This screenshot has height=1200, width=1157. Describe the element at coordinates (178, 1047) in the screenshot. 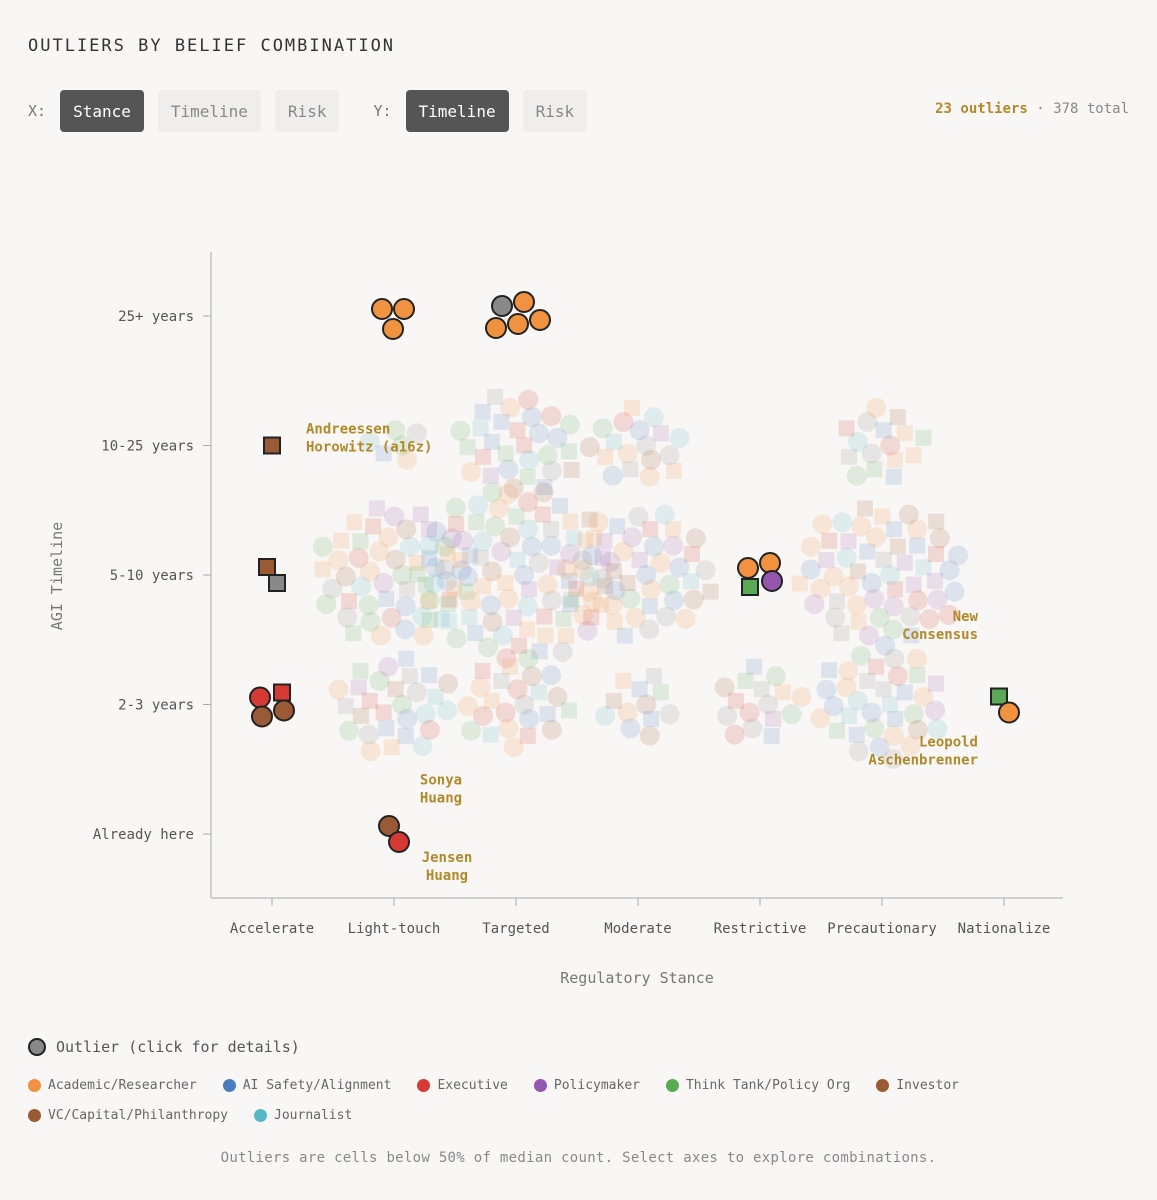

I see `legend-outlier-label: Outlier (click for details)` at that location.